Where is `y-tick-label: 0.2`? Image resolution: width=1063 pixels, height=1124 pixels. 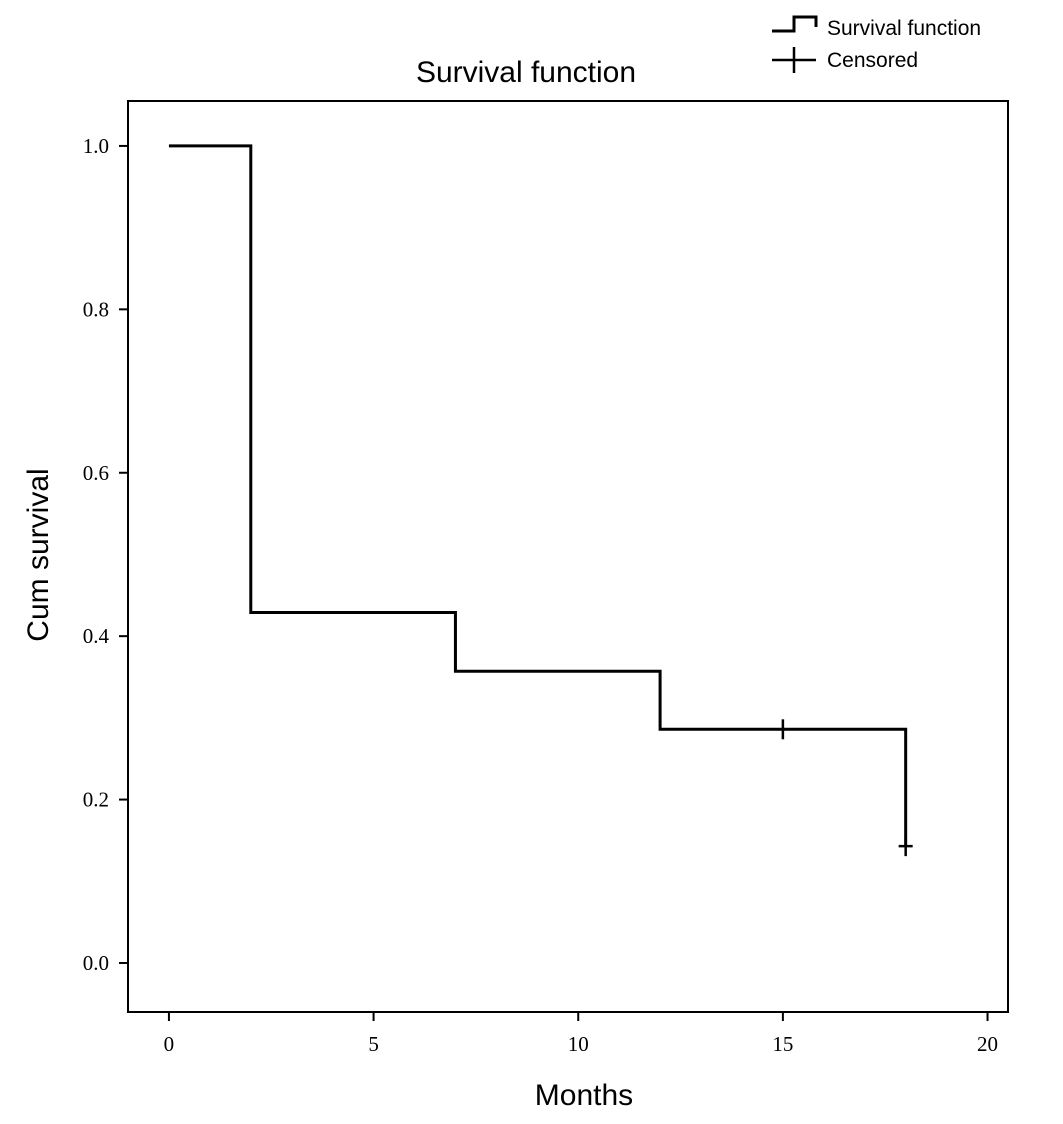
y-tick-label: 0.2 is located at coordinates (96, 800).